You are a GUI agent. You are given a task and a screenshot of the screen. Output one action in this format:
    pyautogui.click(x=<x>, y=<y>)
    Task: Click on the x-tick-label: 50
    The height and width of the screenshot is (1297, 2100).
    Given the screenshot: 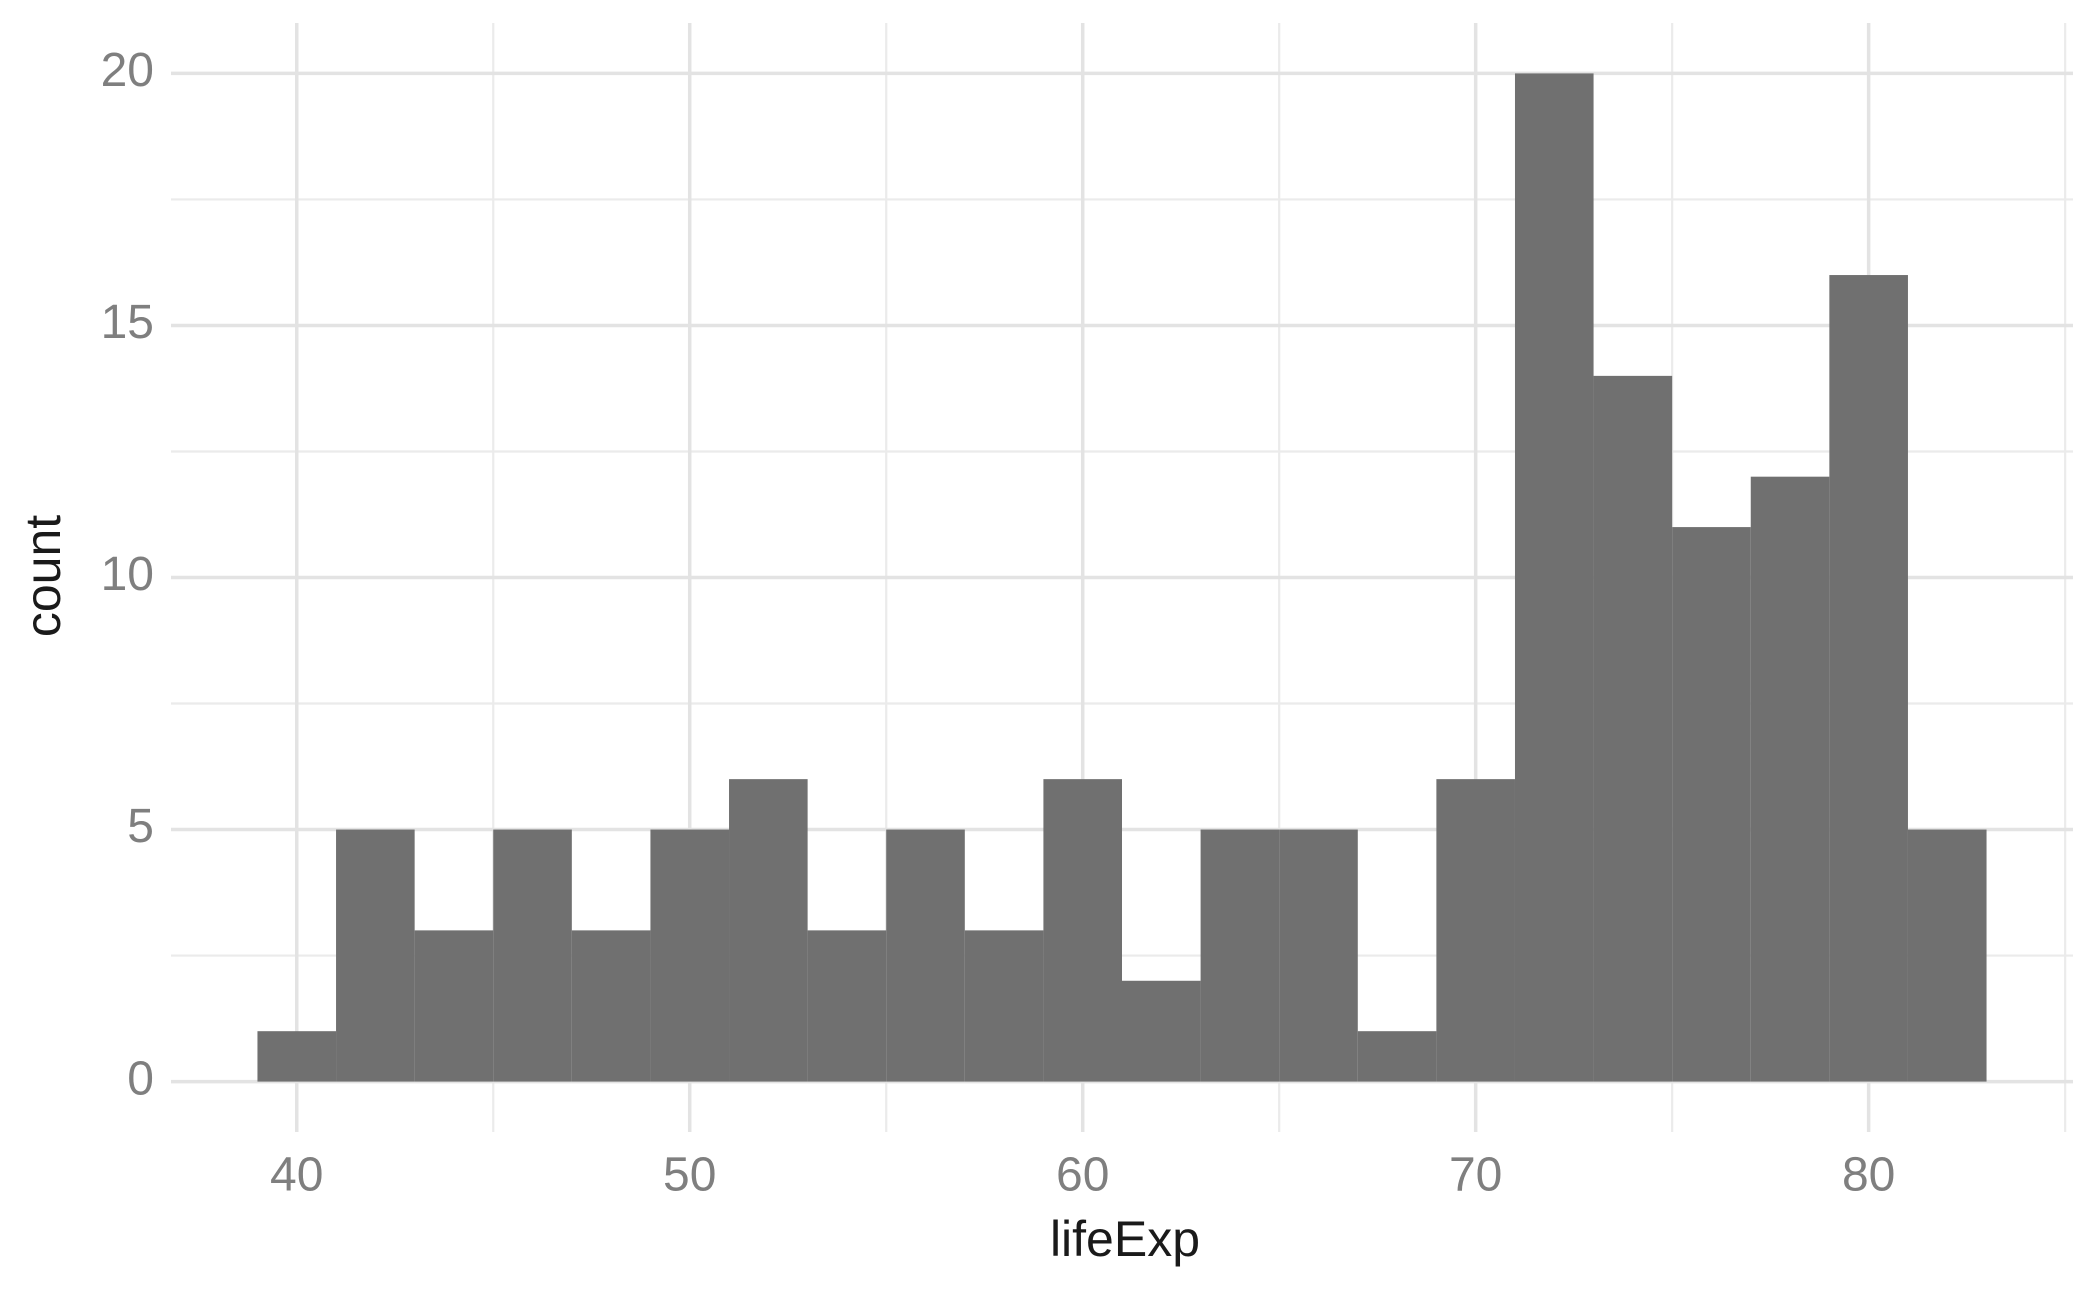 What is the action you would take?
    pyautogui.click(x=689, y=1175)
    